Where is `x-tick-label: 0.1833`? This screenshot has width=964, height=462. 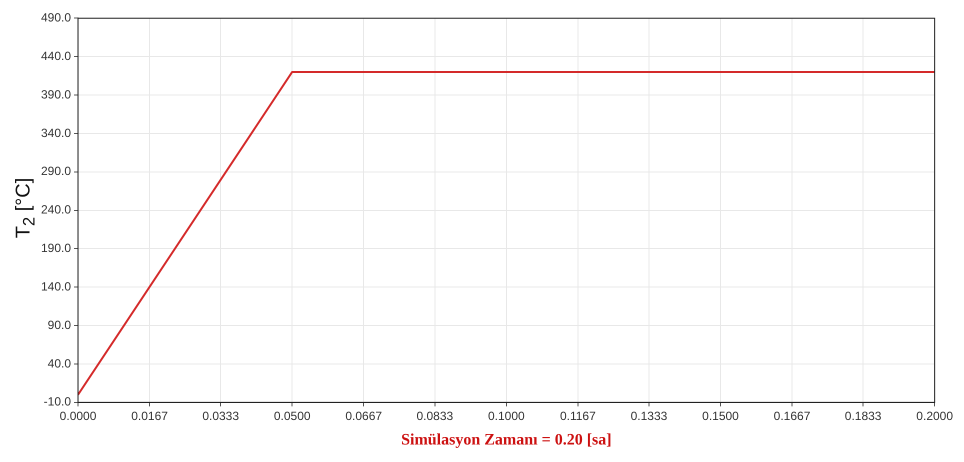
x-tick-label: 0.1833 is located at coordinates (863, 415).